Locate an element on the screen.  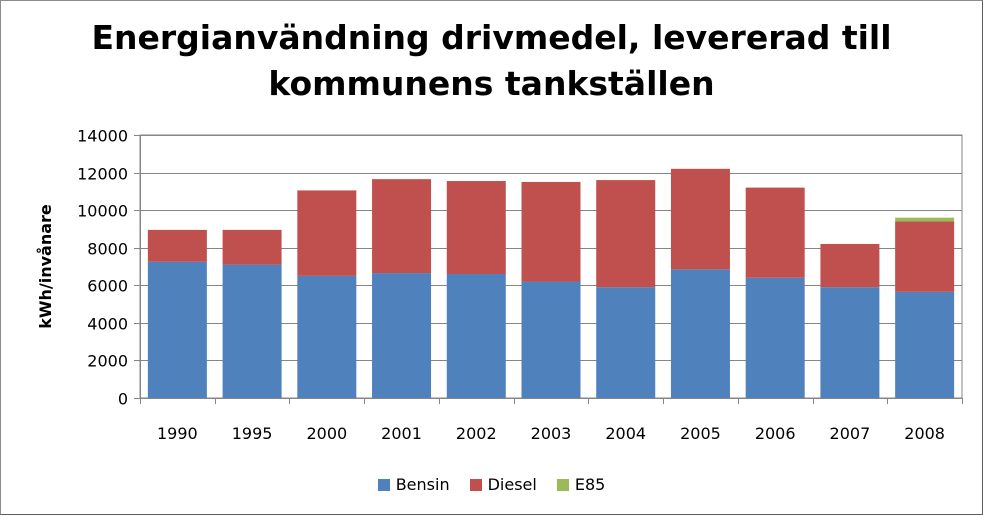
bar-diesel-2008 is located at coordinates (925, 256).